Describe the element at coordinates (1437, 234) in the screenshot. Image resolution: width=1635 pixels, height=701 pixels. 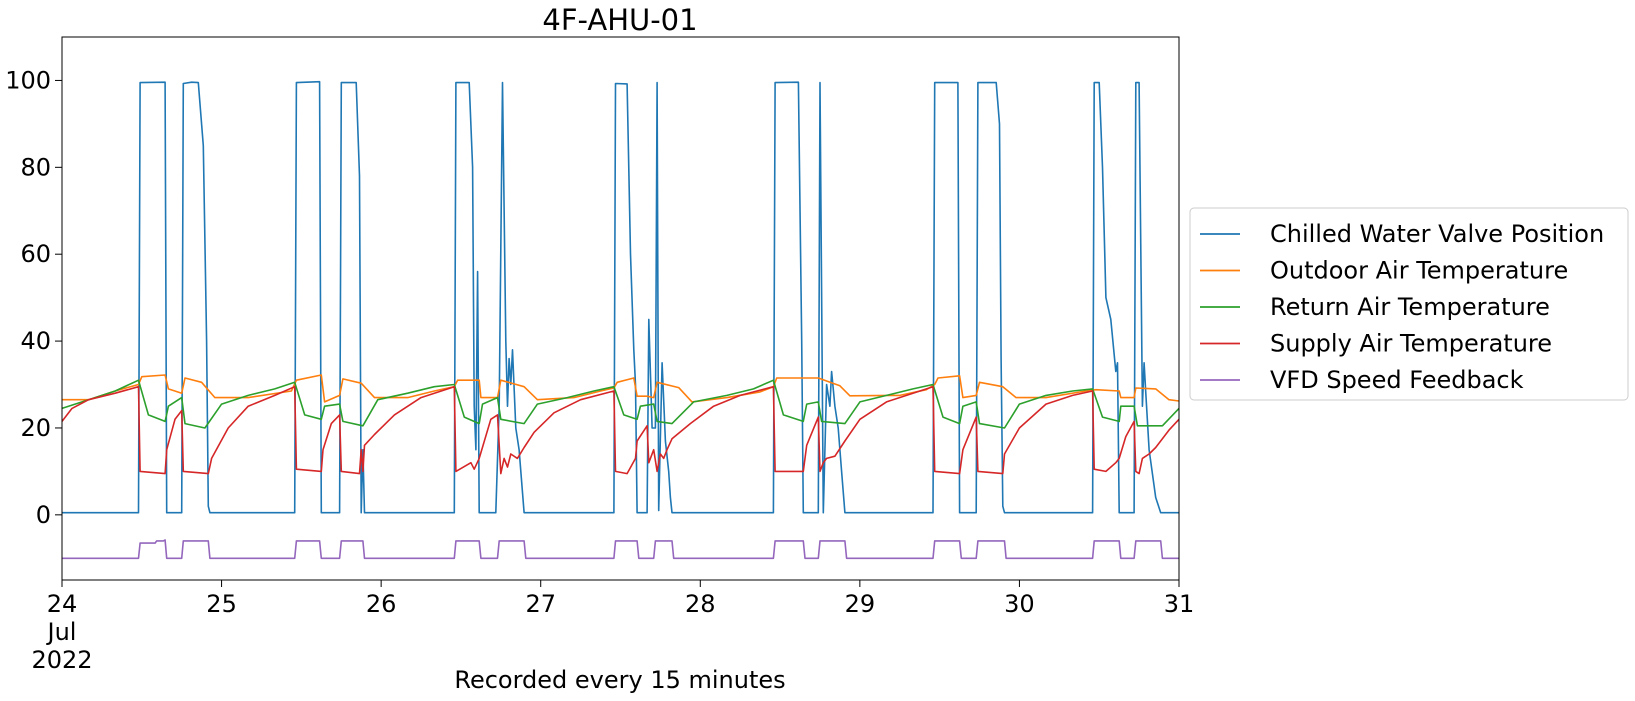
I see `legend-label: Chilled Water Valve Position` at that location.